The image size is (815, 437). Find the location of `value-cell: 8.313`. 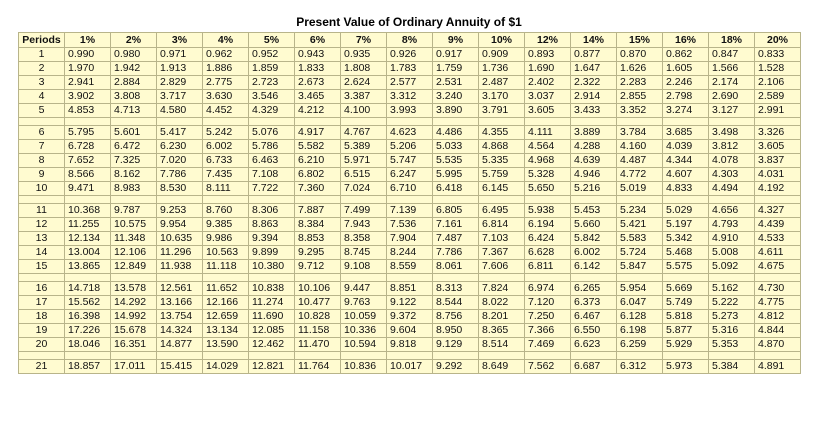

value-cell: 8.313 is located at coordinates (455, 288).